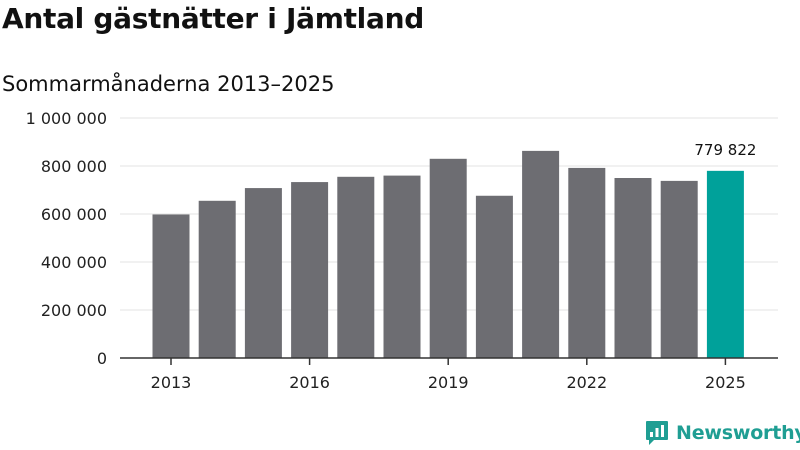 The image size is (800, 450). What do you see at coordinates (448, 382) in the screenshot?
I see `x-tick-label: 2019` at bounding box center [448, 382].